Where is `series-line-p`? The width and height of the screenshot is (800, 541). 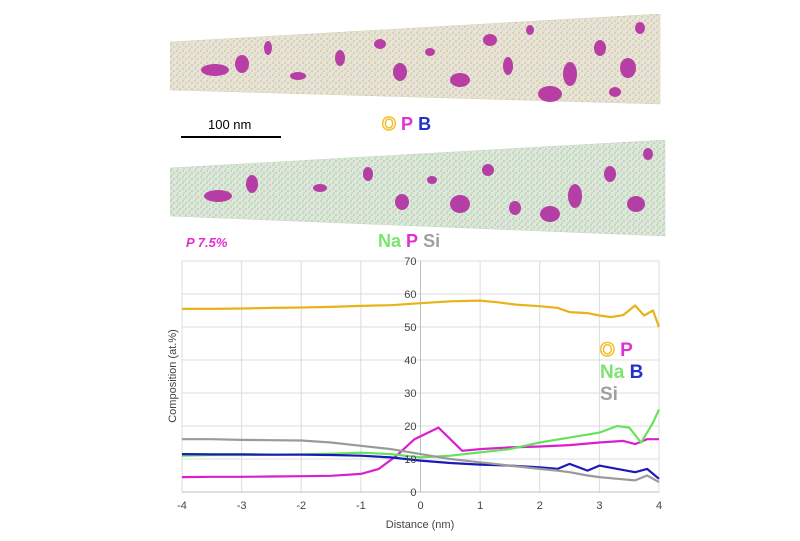 series-line-p is located at coordinates (420, 452).